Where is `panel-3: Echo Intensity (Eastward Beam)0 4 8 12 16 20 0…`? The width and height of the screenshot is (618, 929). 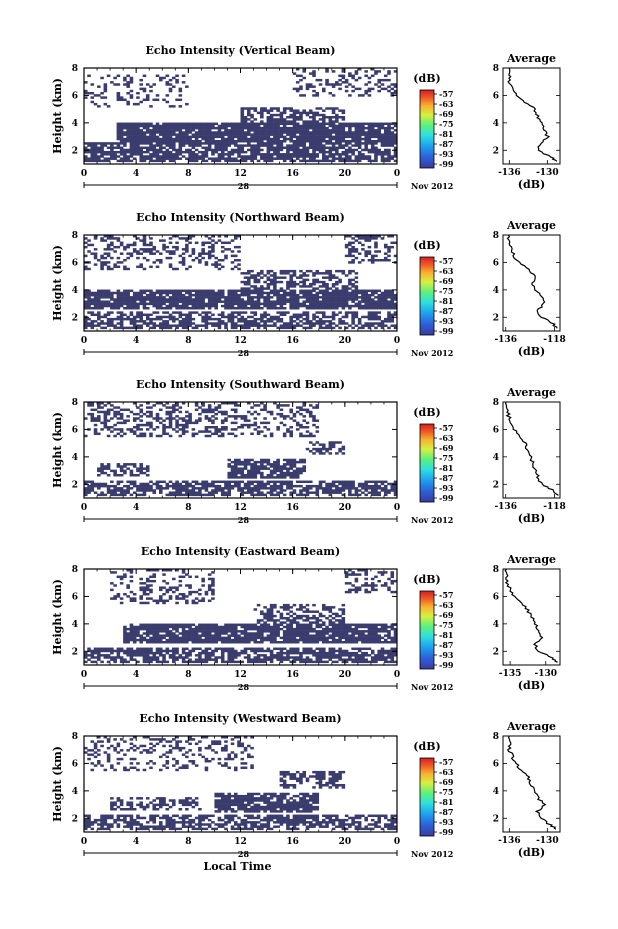 panel-3: Echo Intensity (Eastward Beam)0 4 8 12 16 20 0… is located at coordinates (306, 618).